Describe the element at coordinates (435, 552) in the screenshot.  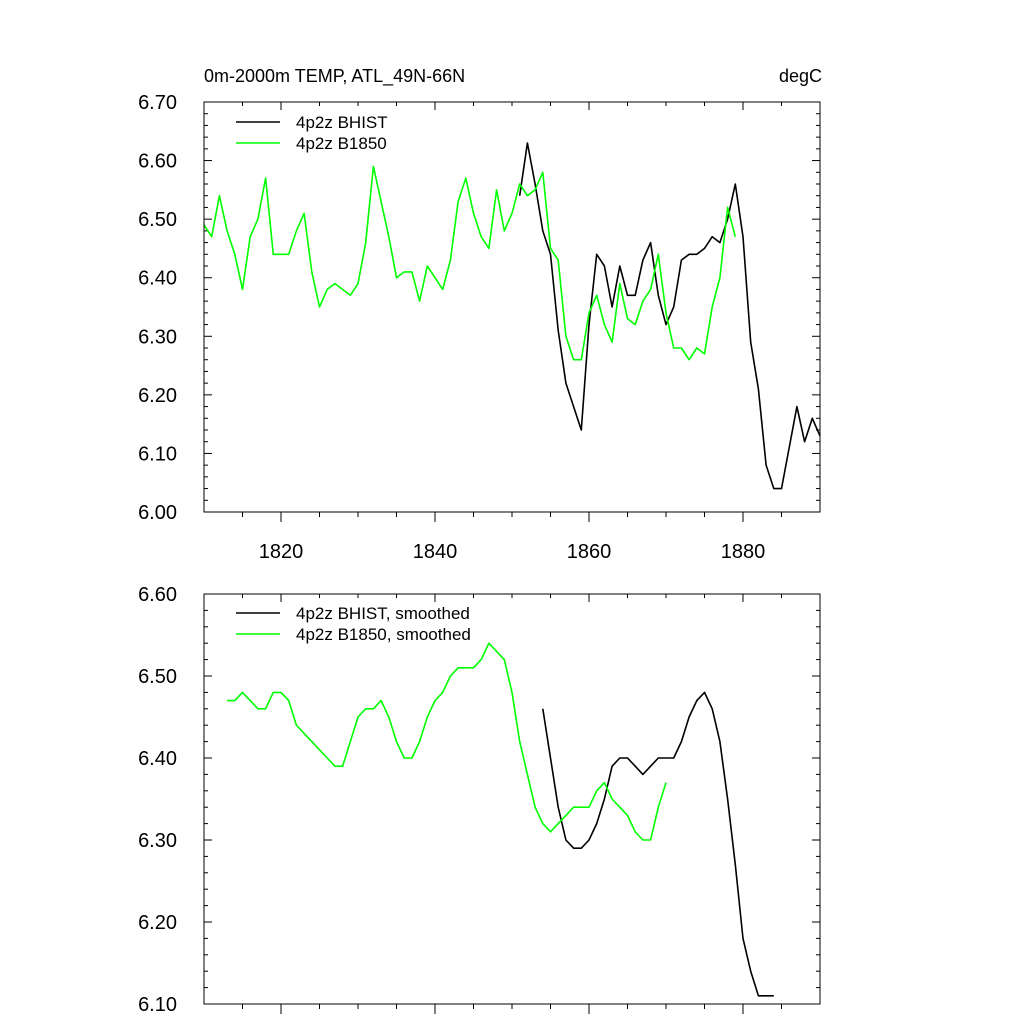
I see `x-tick-label: 1840` at that location.